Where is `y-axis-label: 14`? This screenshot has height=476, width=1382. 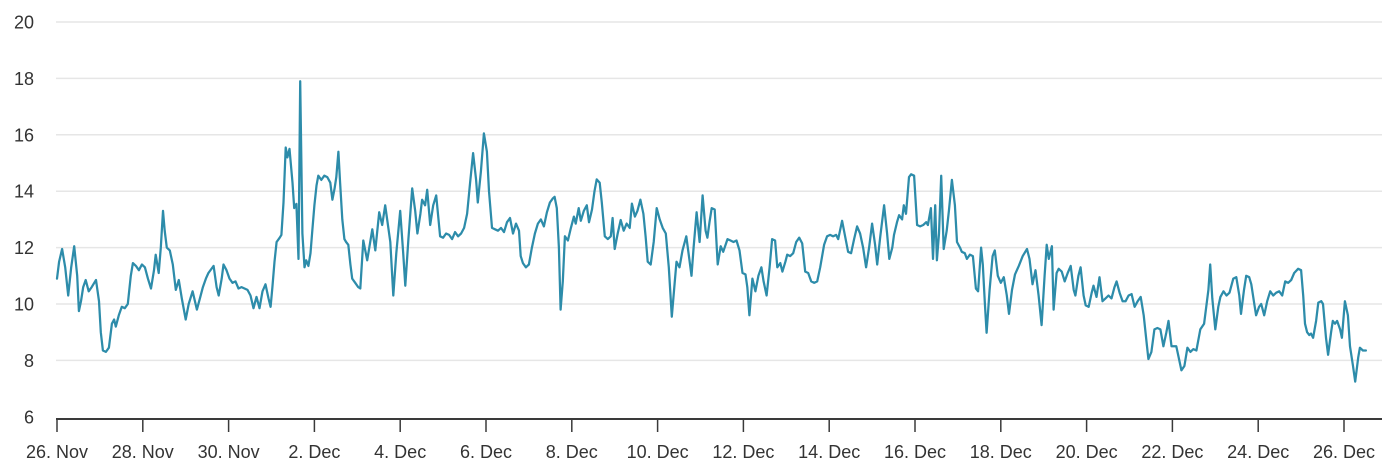
y-axis-label: 14 is located at coordinates (24, 192).